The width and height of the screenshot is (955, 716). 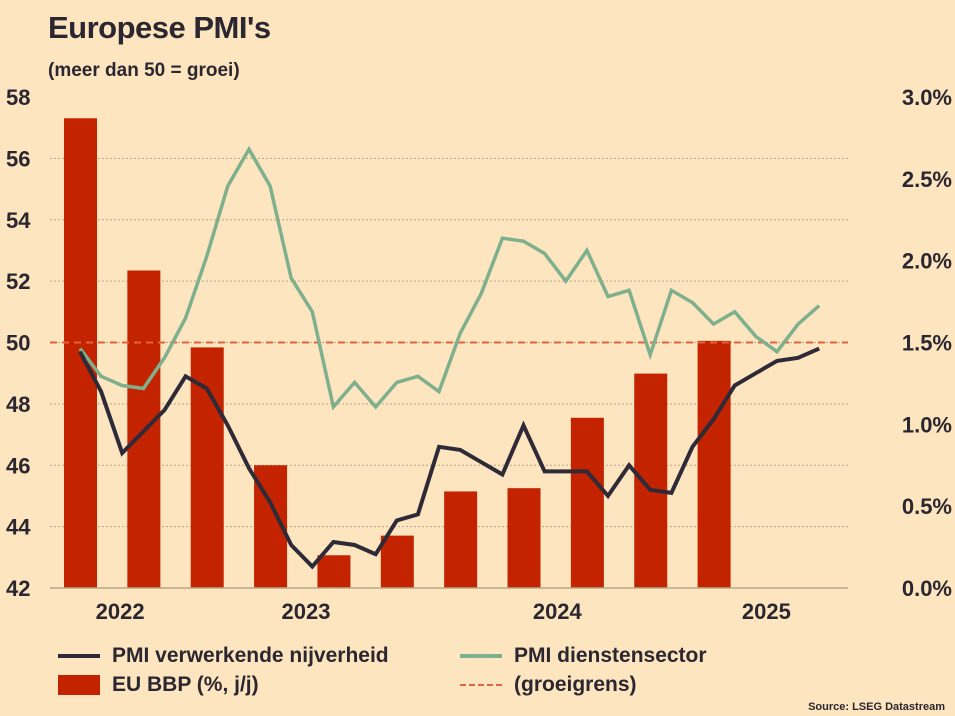 I want to click on left-axis-tick-label: 56, so click(x=18, y=158).